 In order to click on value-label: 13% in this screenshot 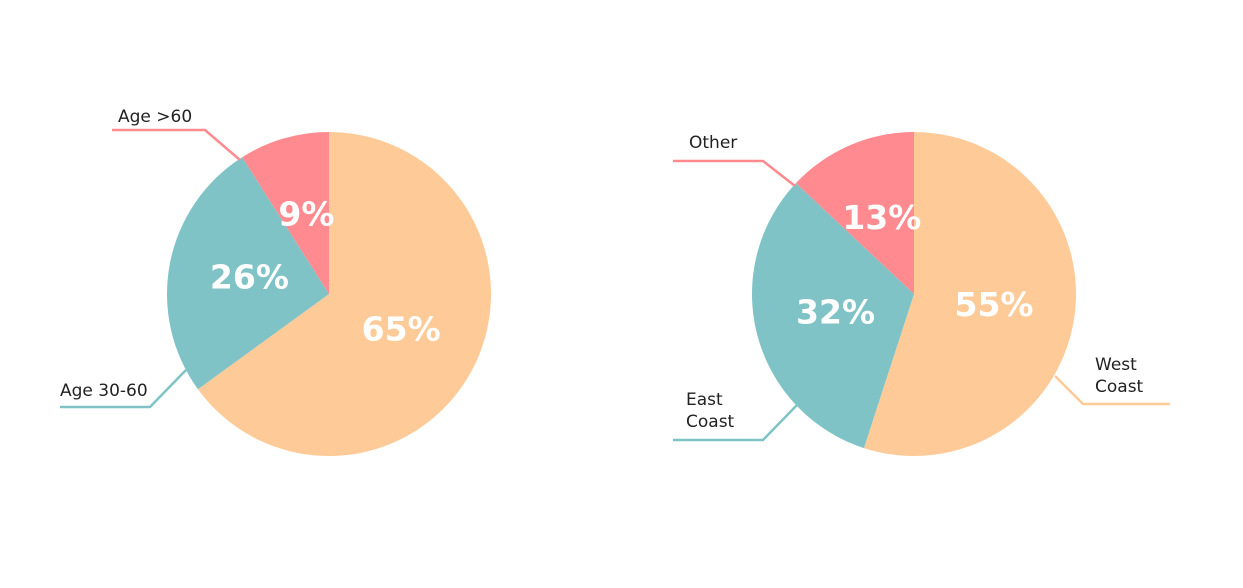, I will do `click(881, 217)`.